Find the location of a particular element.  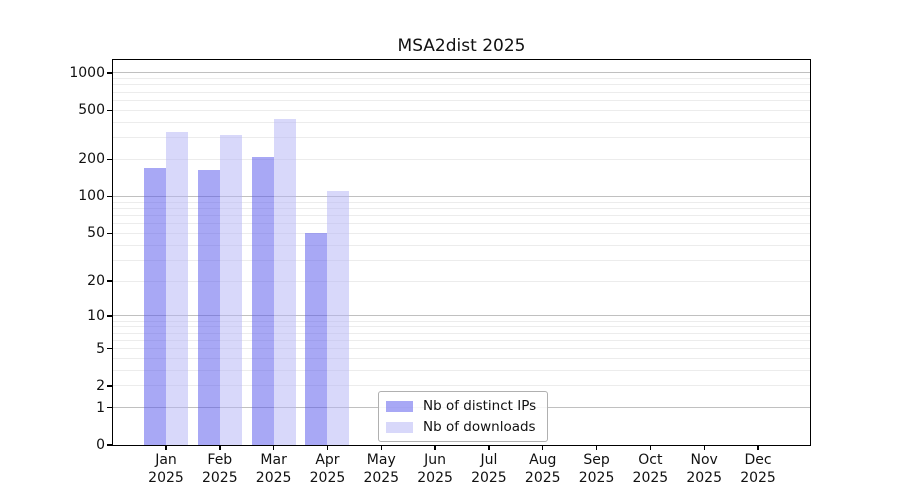

x-tick-label-jan: Jan 2025 is located at coordinates (166, 469).